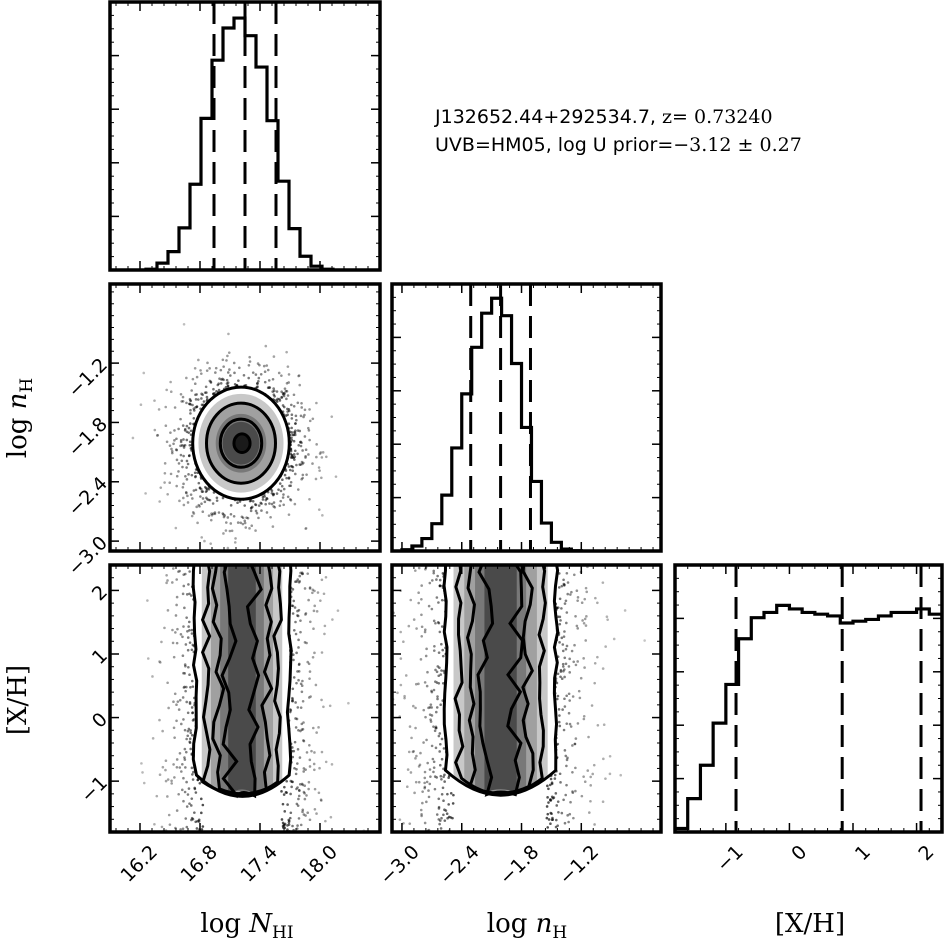  What do you see at coordinates (737, 145) in the screenshot?
I see `prior-value: −3.12 ± 0.27` at bounding box center [737, 145].